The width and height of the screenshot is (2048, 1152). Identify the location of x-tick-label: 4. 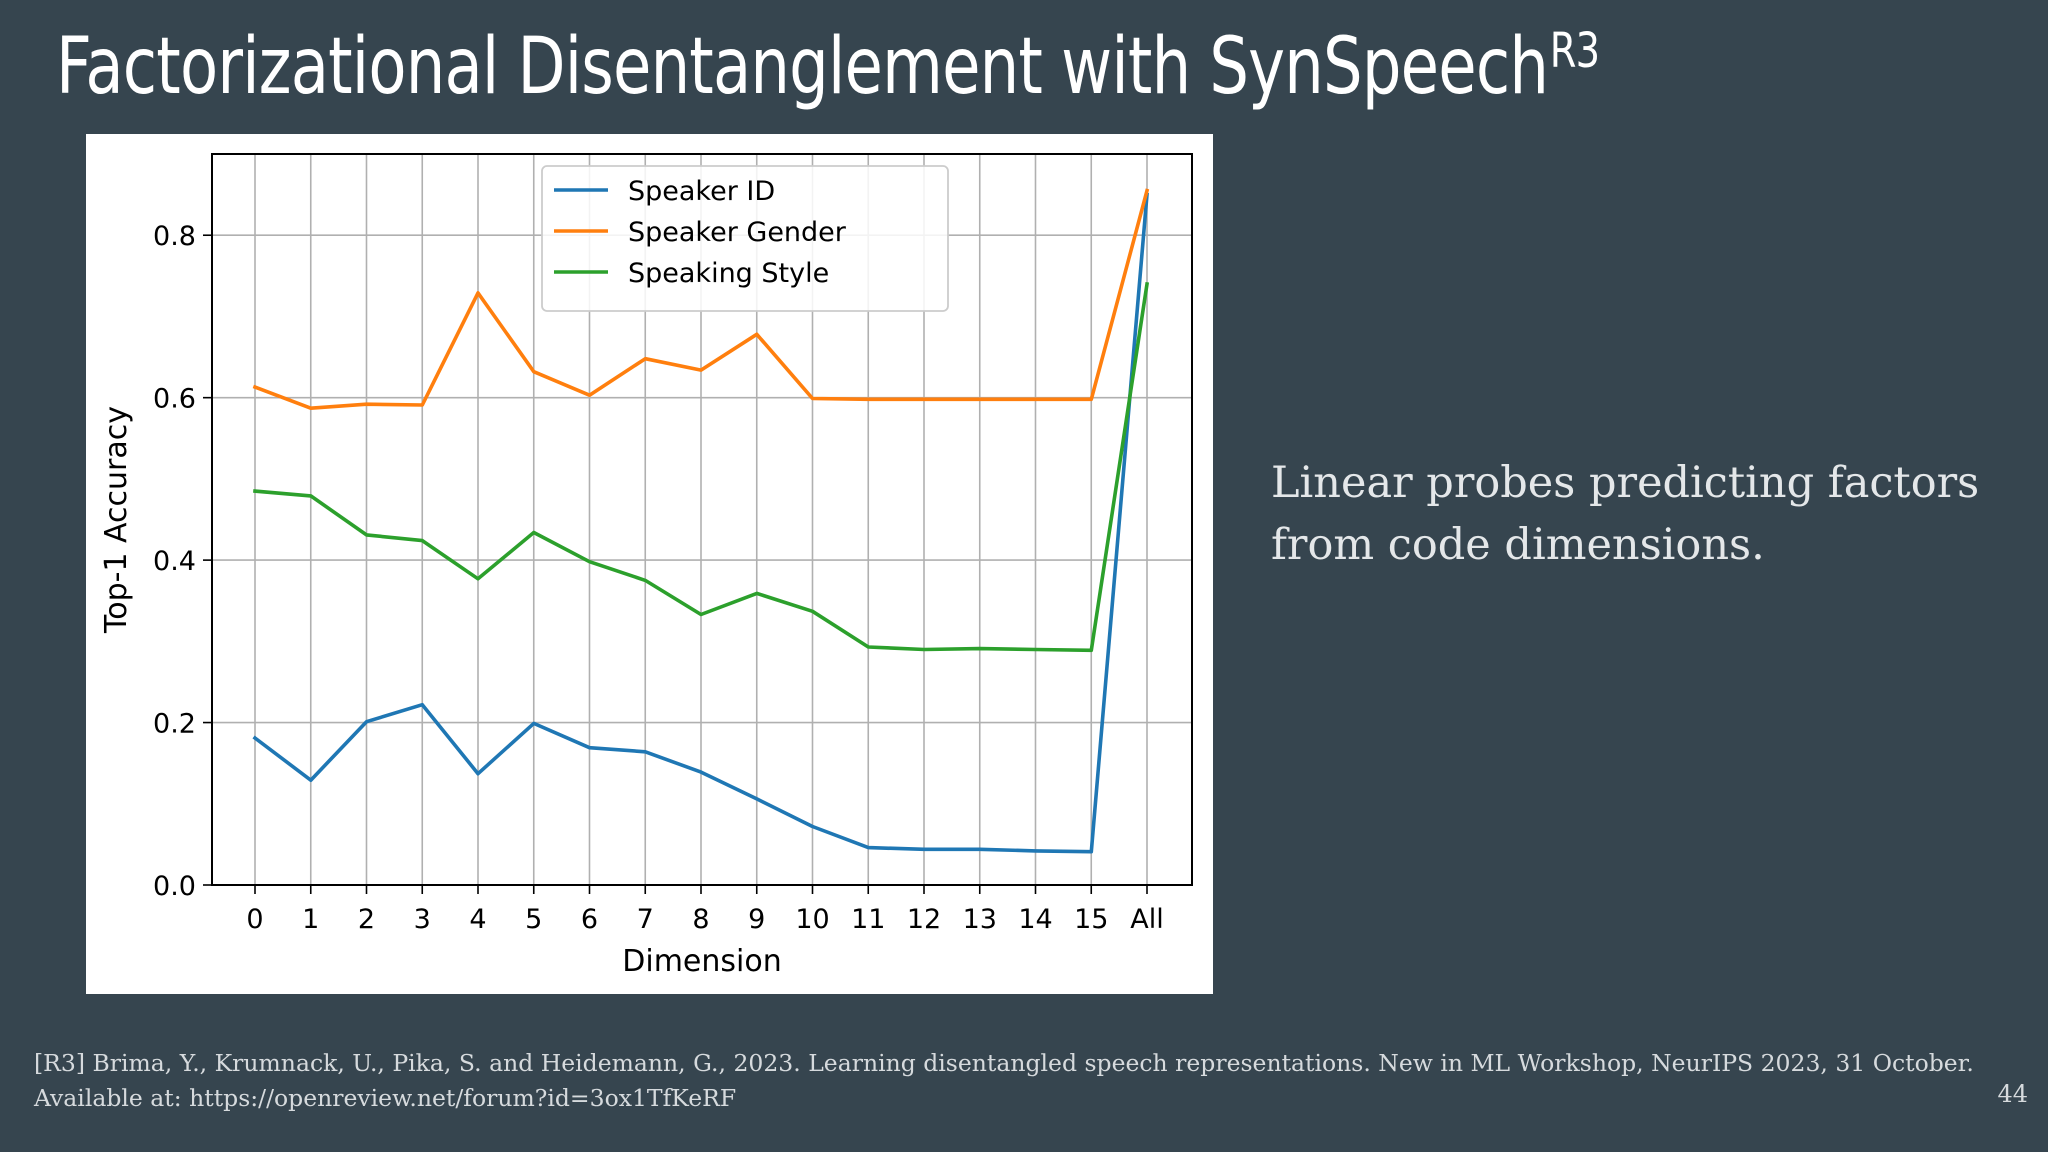
(477, 919).